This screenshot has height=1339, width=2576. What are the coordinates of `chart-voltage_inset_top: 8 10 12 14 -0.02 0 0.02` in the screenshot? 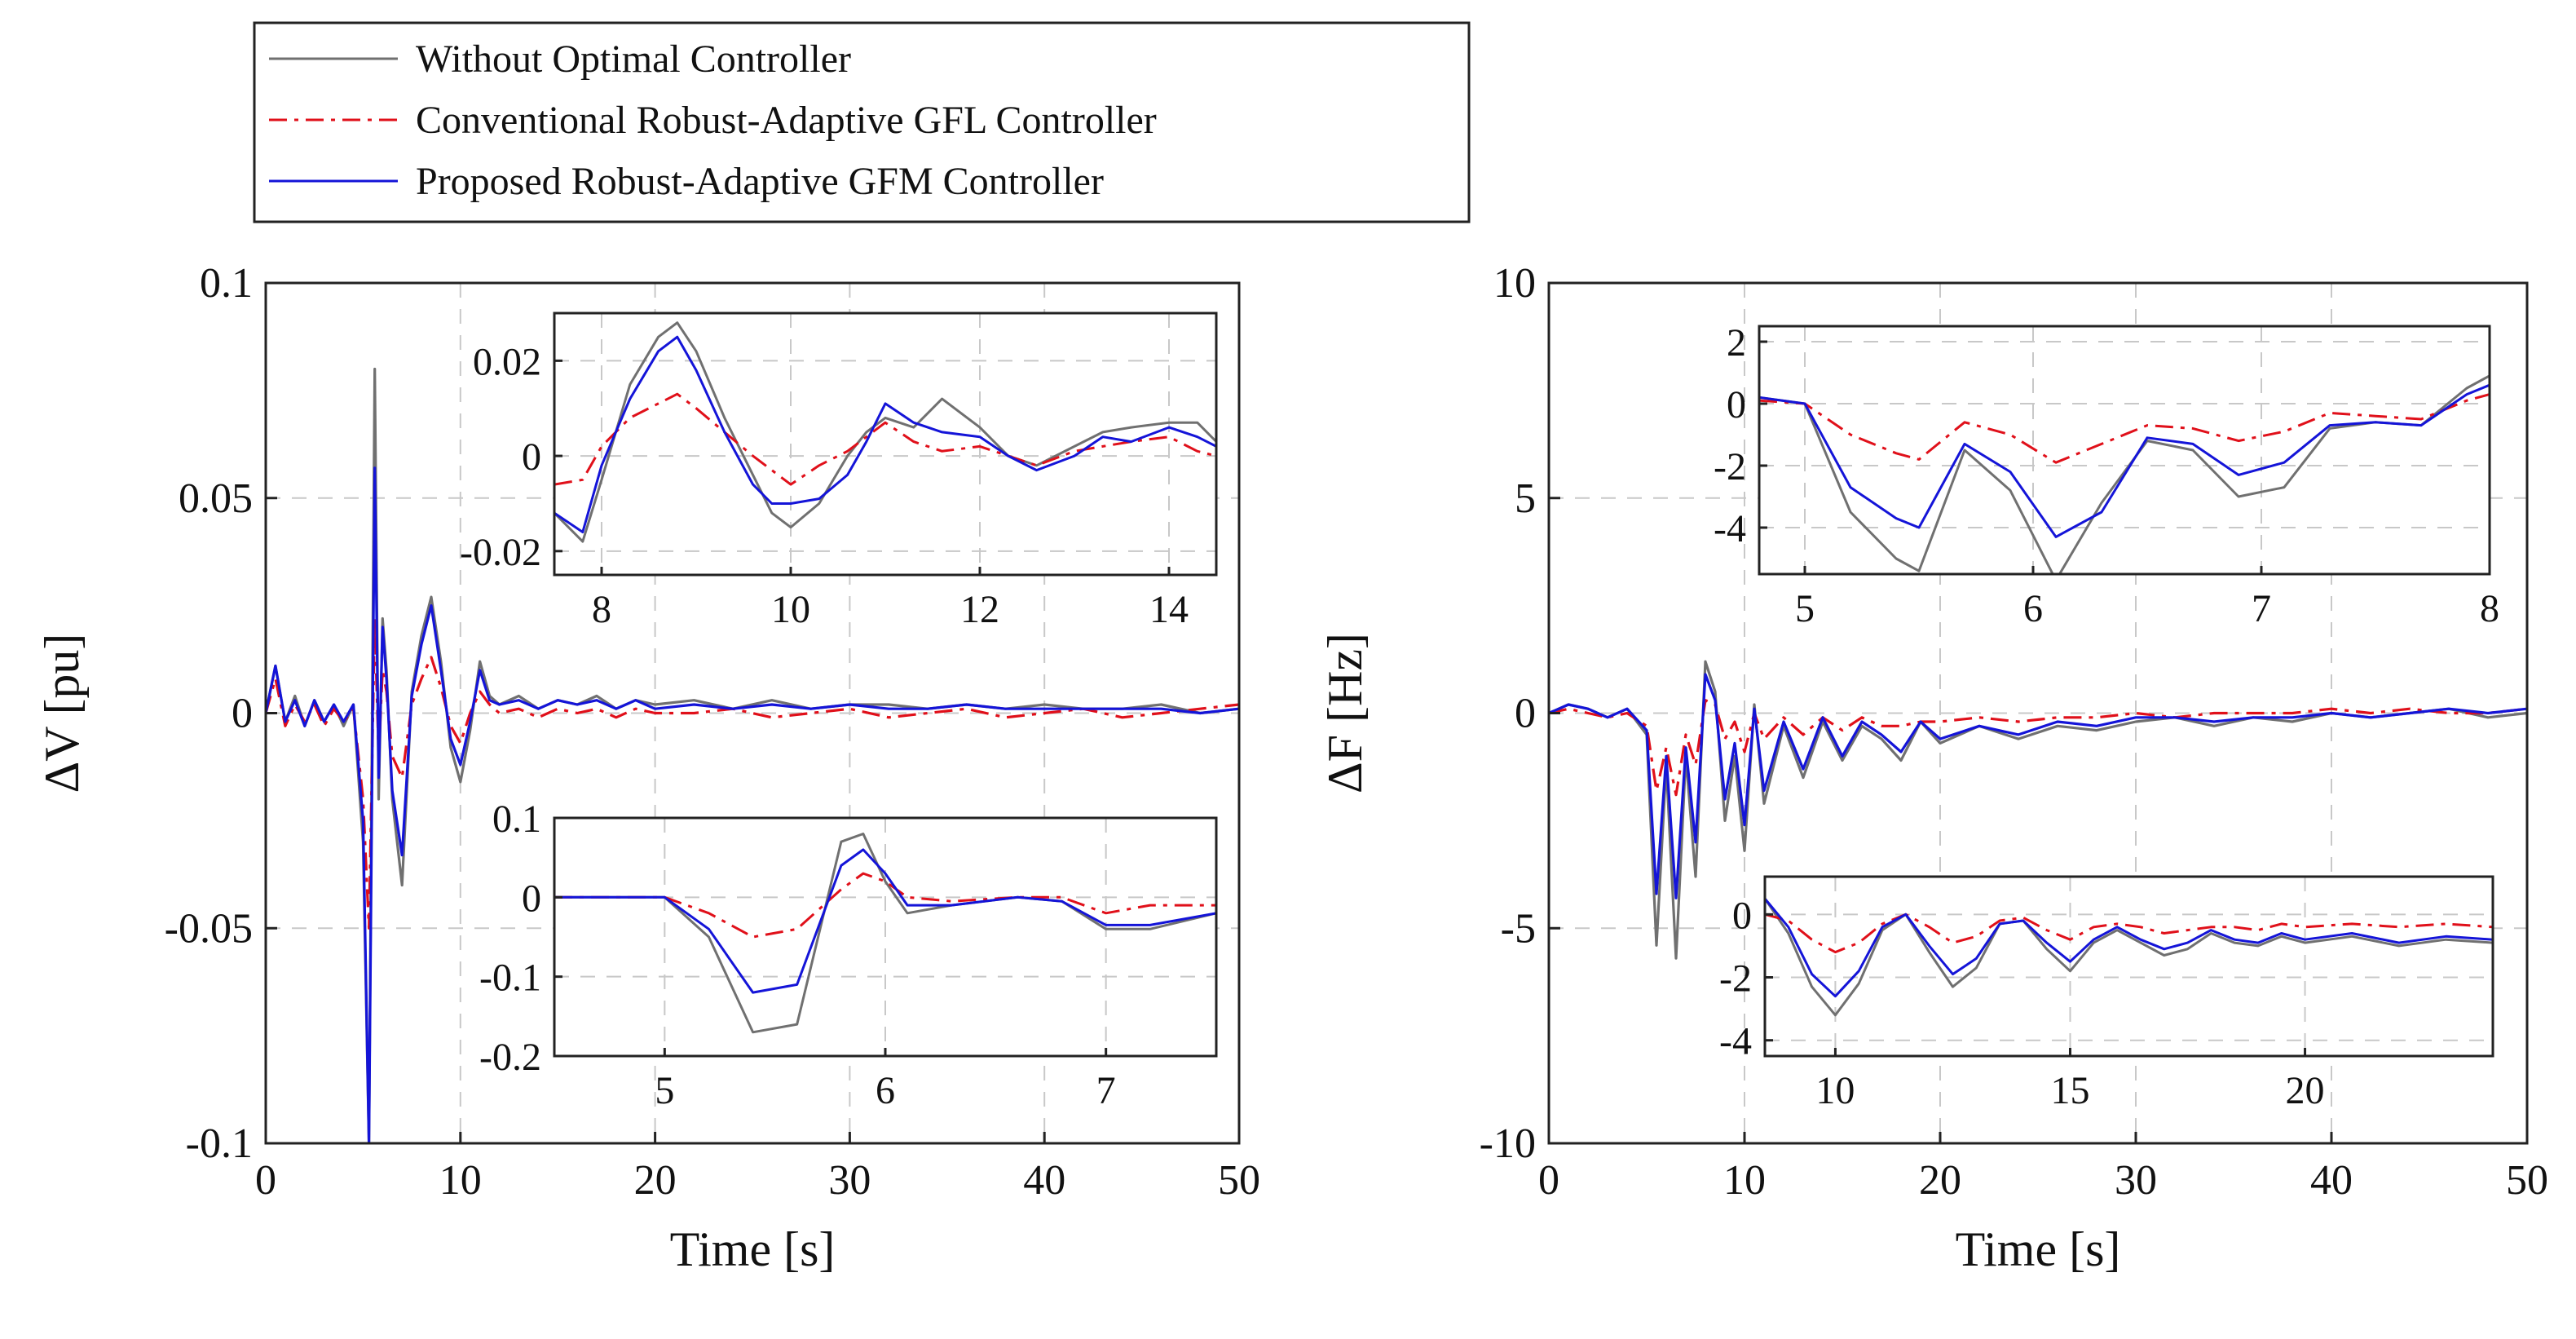 It's located at (839, 471).